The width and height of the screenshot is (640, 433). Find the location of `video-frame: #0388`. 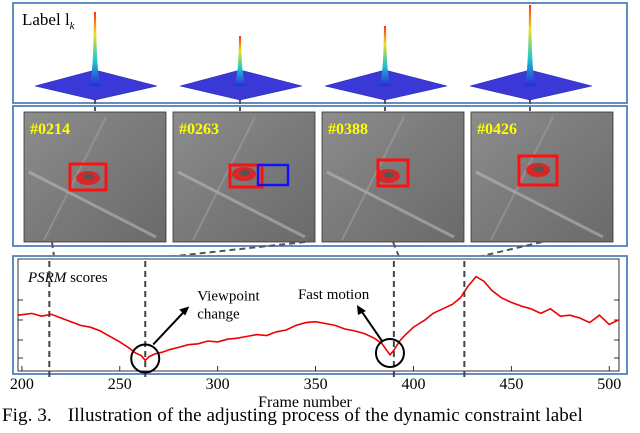

video-frame: #0388 is located at coordinates (393, 177).